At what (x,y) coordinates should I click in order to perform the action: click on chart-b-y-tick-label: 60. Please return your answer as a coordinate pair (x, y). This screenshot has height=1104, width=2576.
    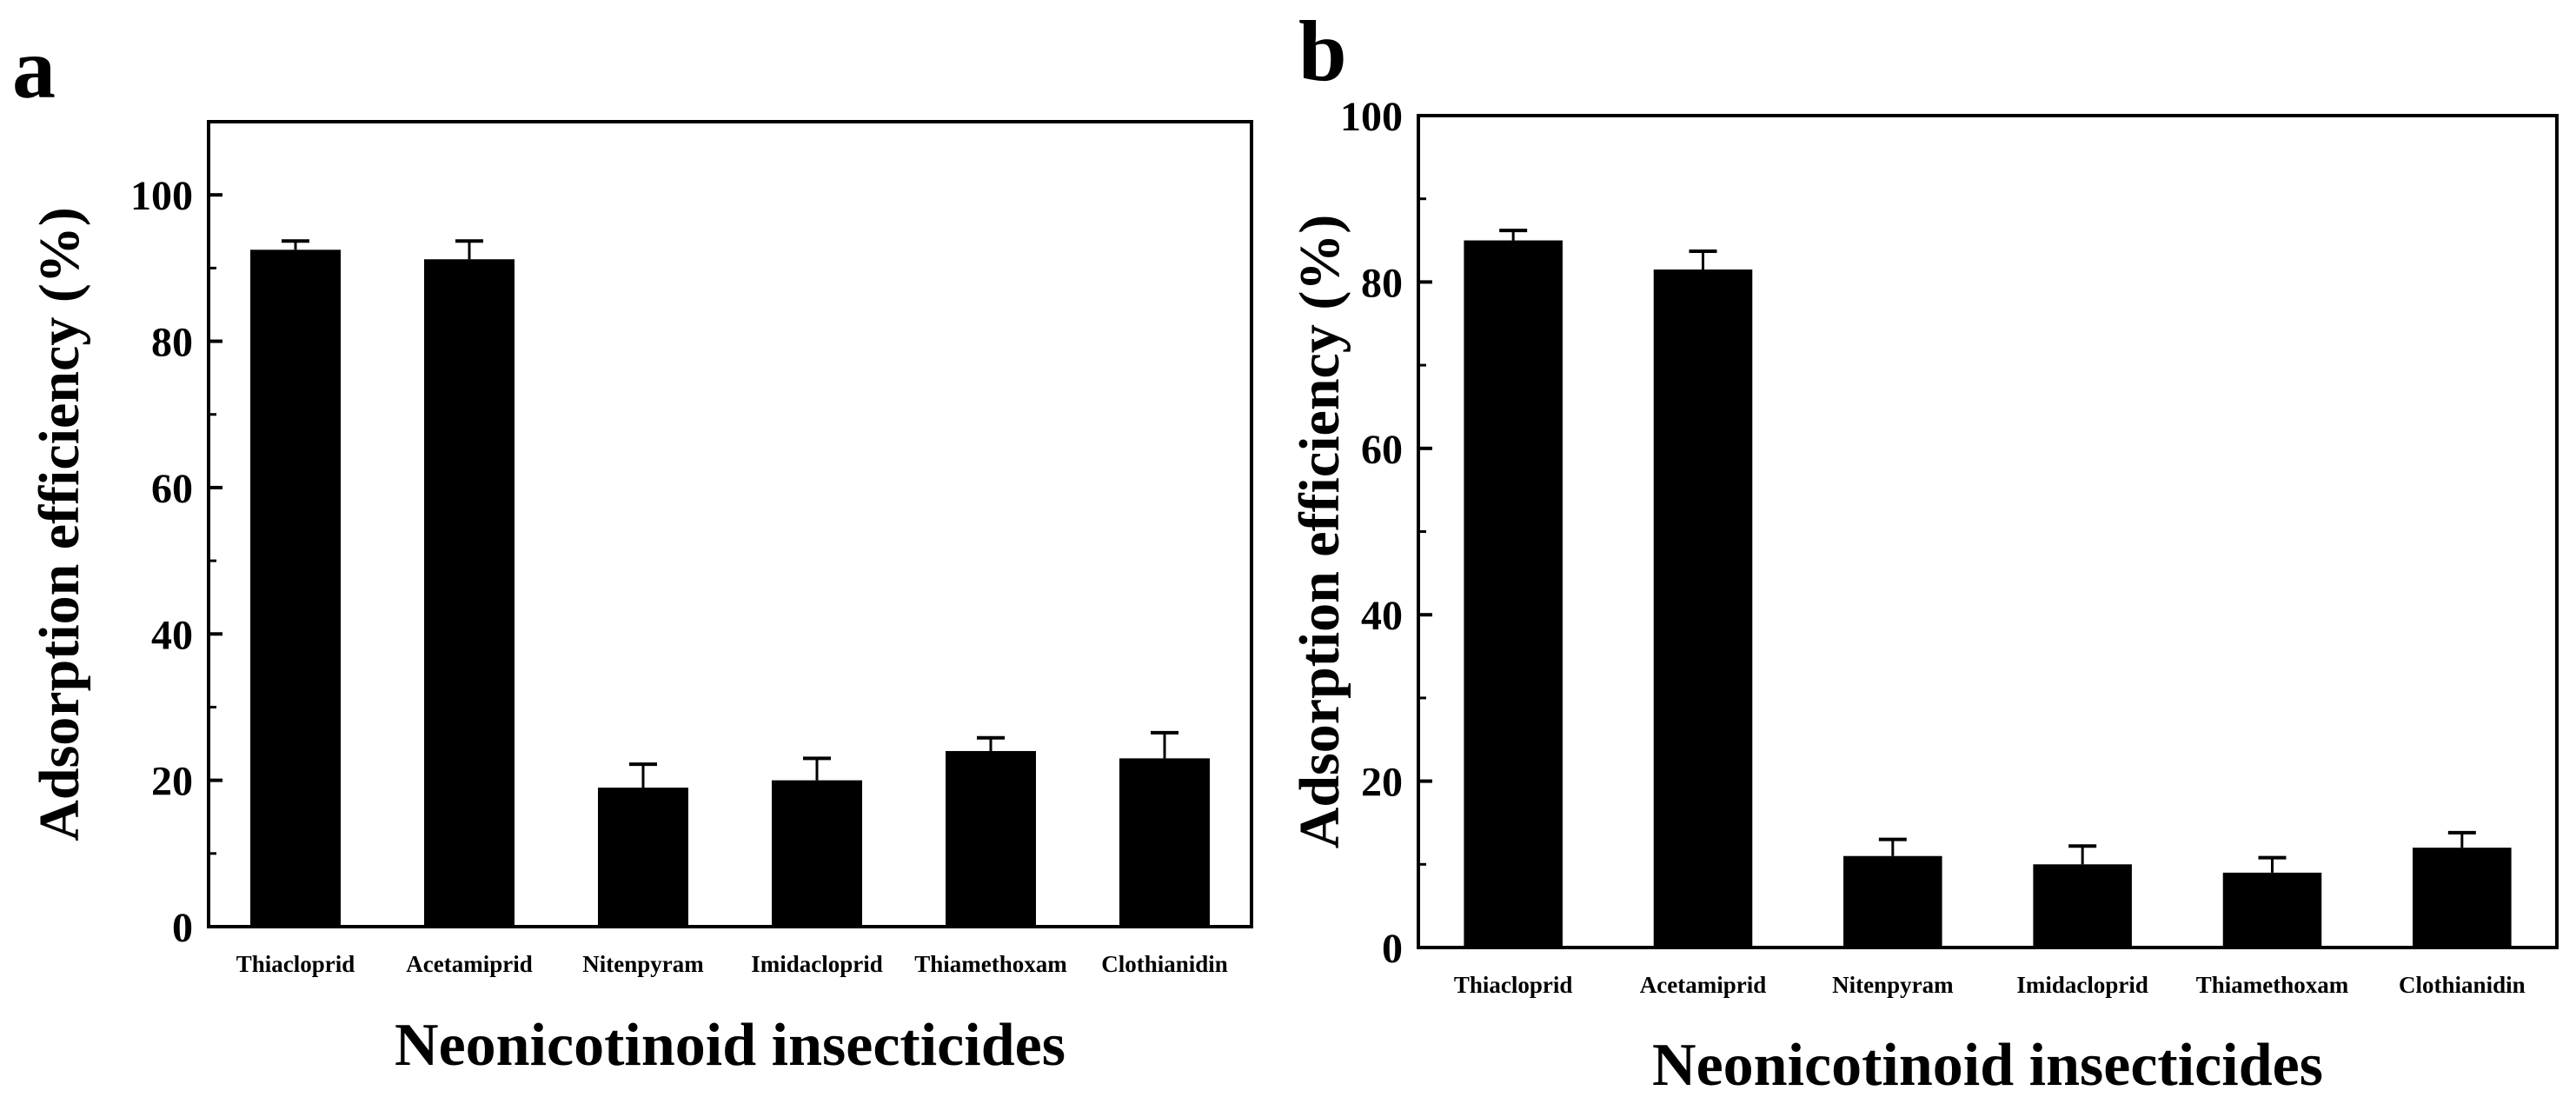
    Looking at the image, I should click on (1382, 450).